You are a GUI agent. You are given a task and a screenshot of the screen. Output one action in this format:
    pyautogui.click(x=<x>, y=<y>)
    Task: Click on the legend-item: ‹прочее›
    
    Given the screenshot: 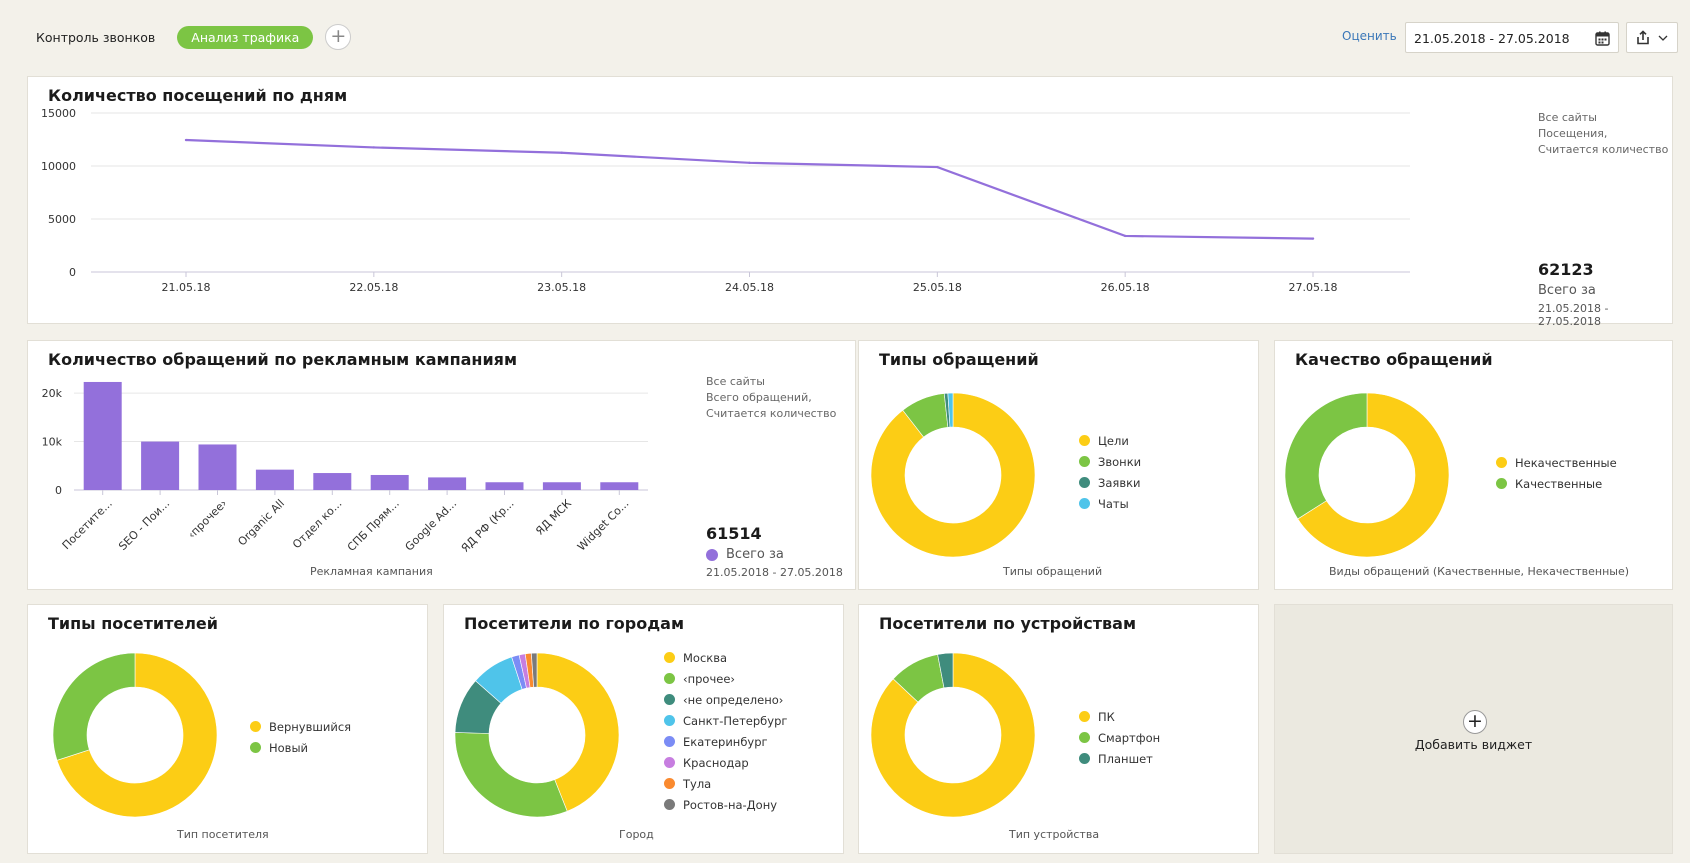 What is the action you would take?
    pyautogui.click(x=725, y=678)
    